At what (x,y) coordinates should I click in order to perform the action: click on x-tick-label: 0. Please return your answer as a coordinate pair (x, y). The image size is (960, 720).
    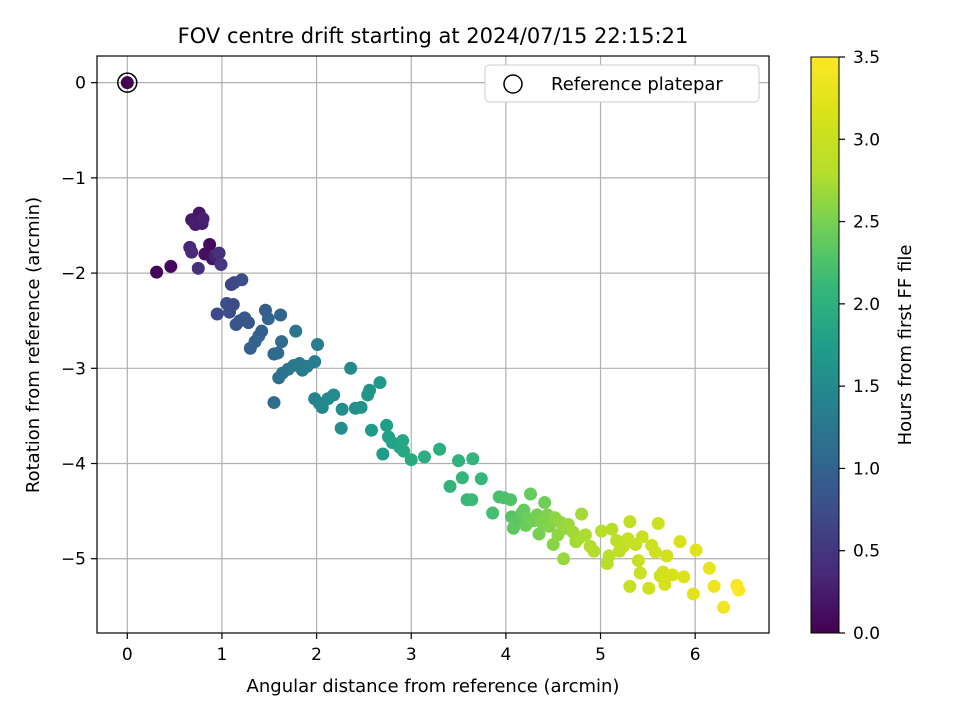
    Looking at the image, I should click on (127, 655).